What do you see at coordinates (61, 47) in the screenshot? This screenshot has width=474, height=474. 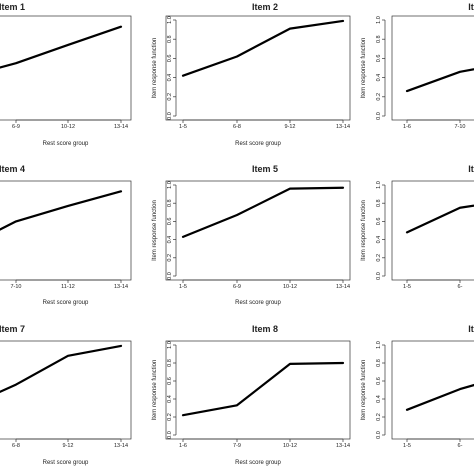 I see `panel-1-series-line` at bounding box center [61, 47].